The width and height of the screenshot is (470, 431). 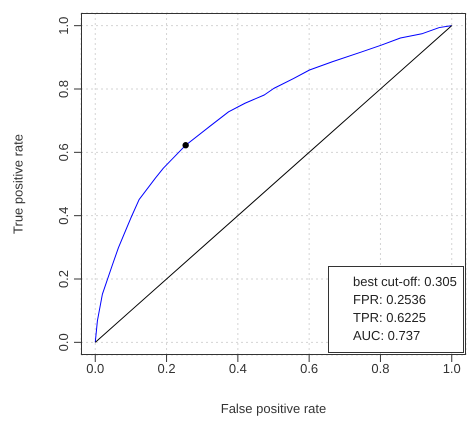 What do you see at coordinates (63, 89) in the screenshot?
I see `y-tick-label: 0.8` at bounding box center [63, 89].